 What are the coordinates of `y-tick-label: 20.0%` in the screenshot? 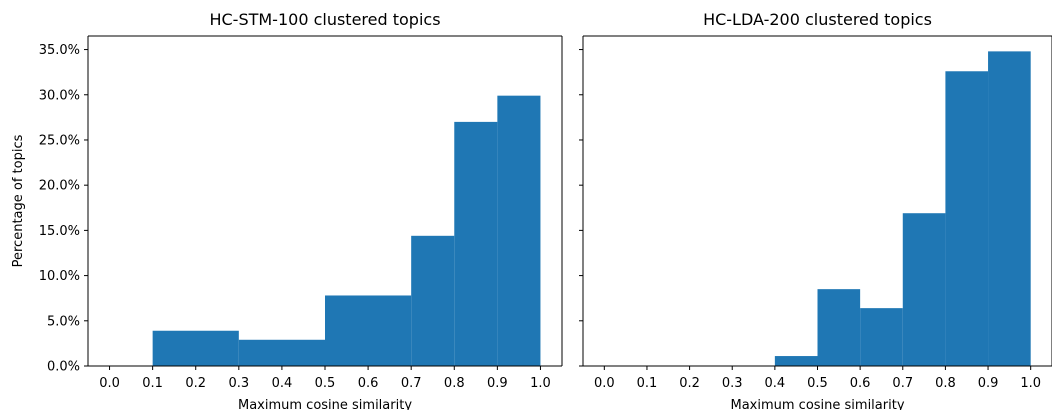 It's located at (59, 186).